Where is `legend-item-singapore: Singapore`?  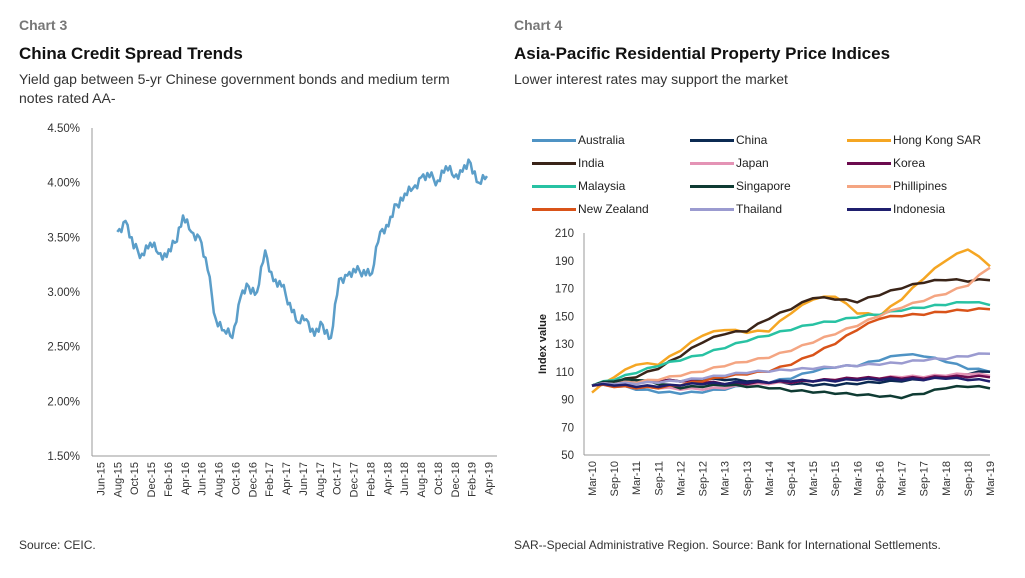 legend-item-singapore: Singapore is located at coordinates (740, 186).